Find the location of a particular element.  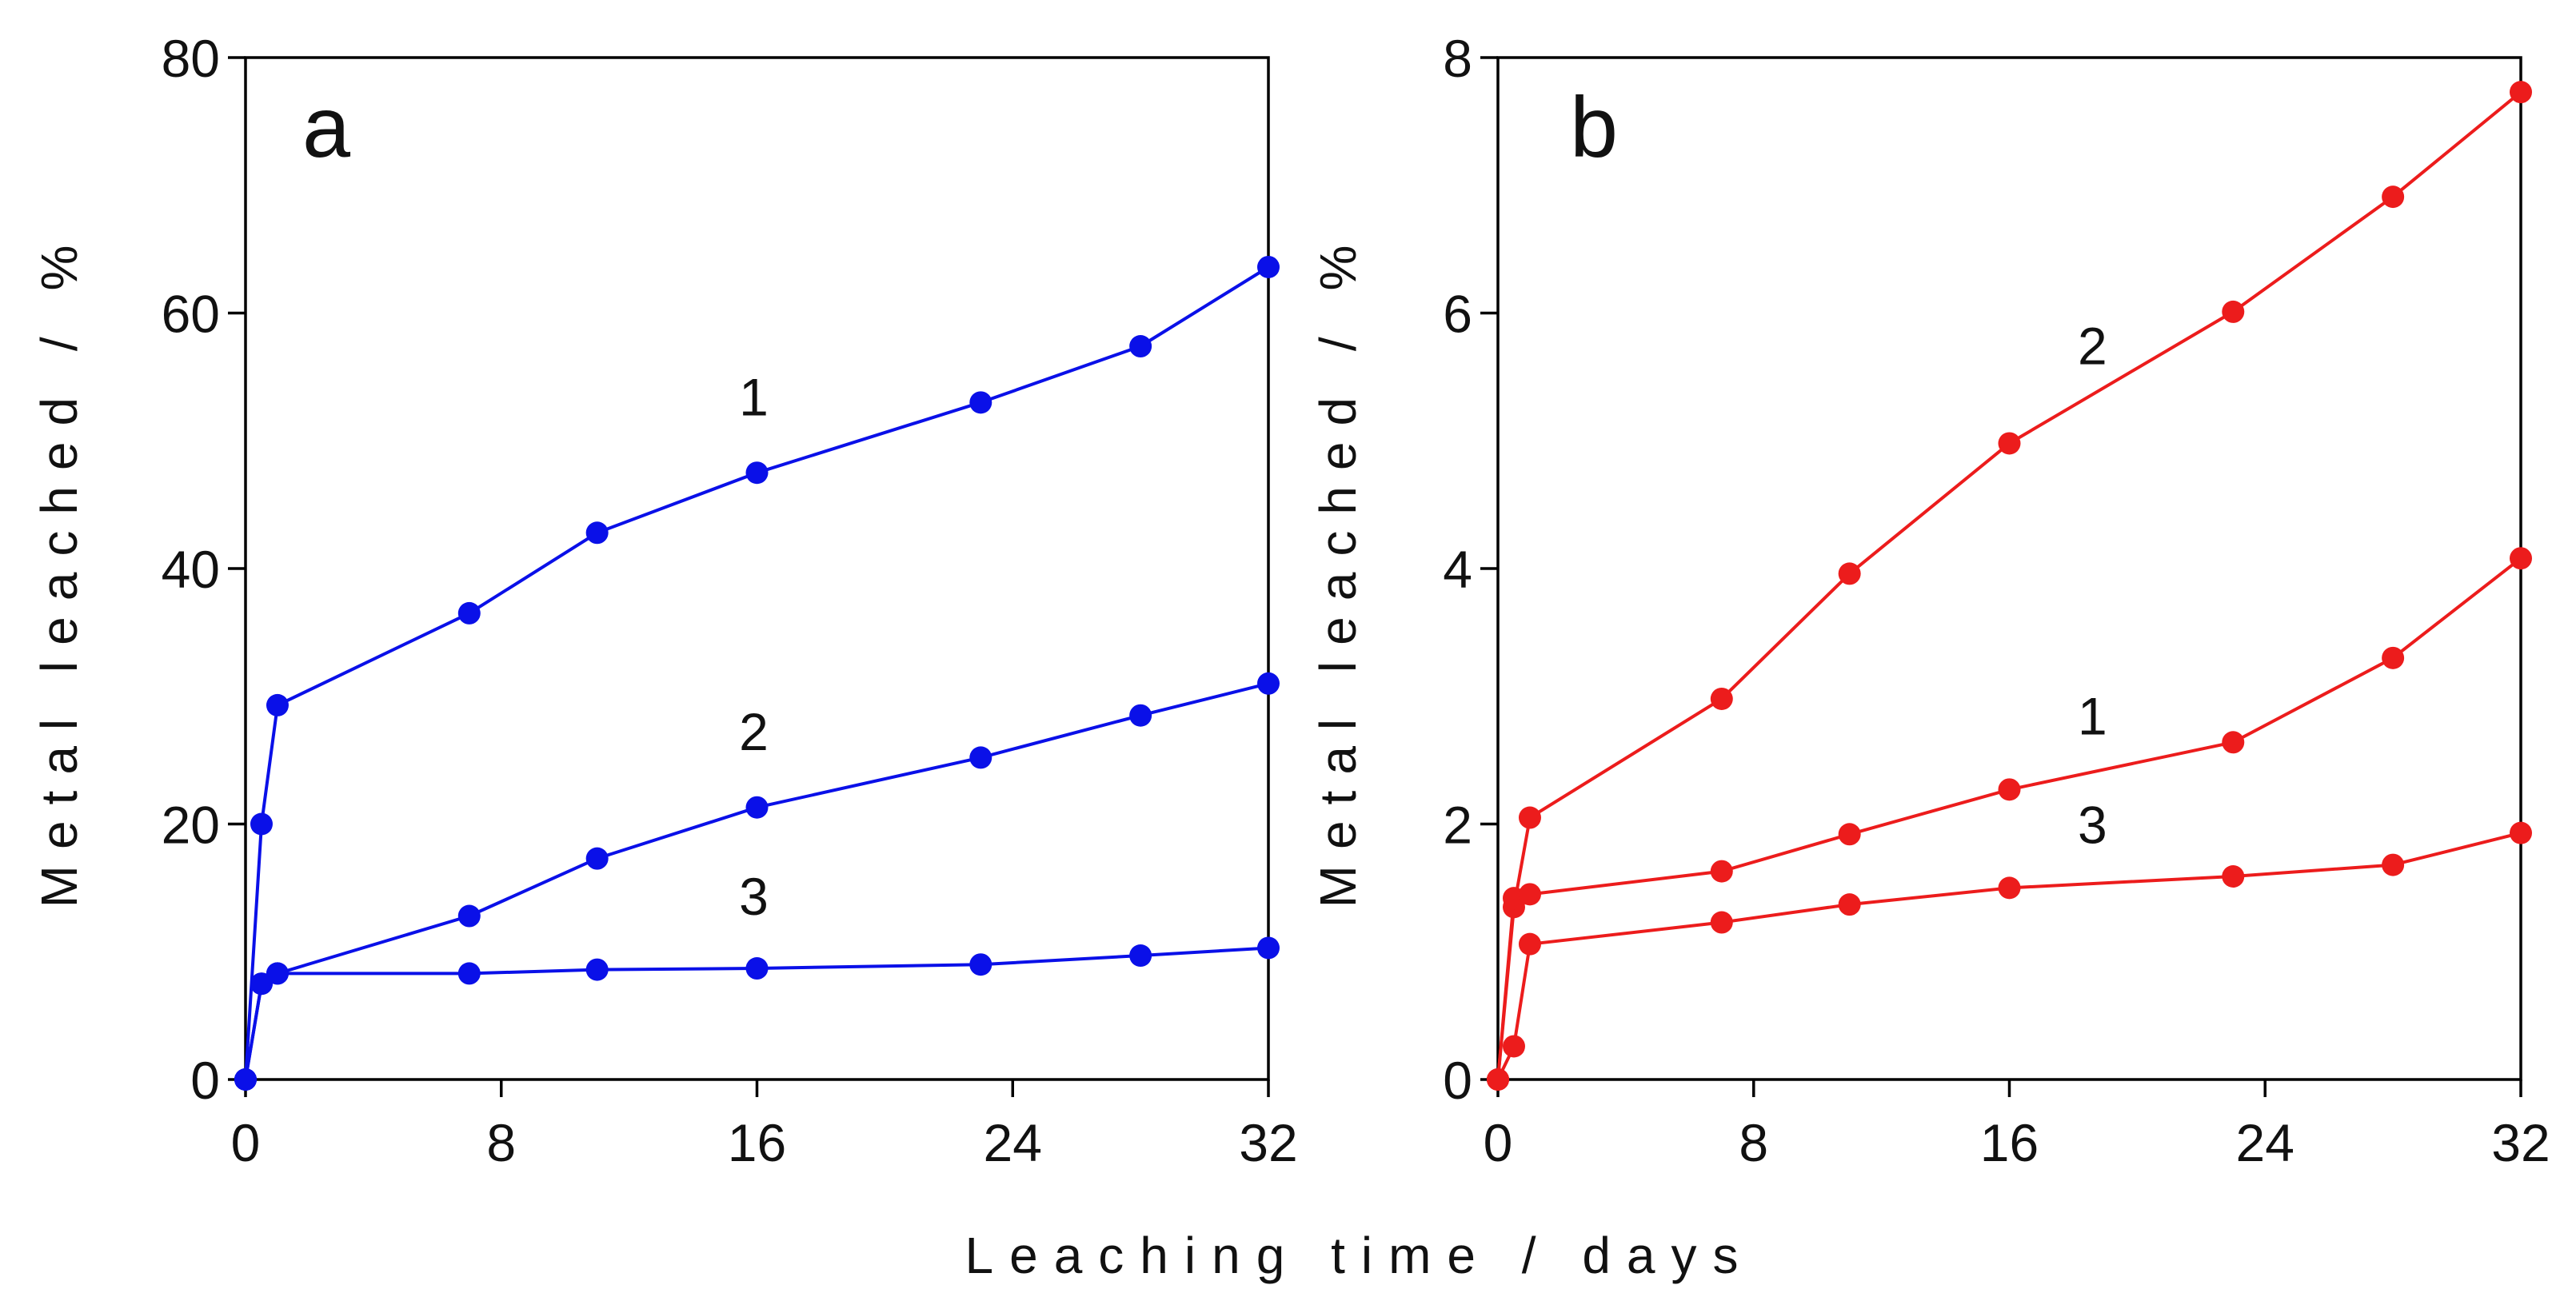

series-label-b-3: 3 is located at coordinates (2092, 825).